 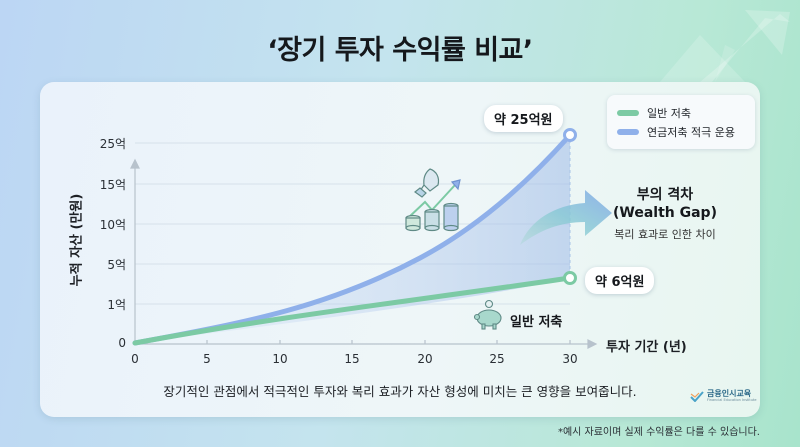 What do you see at coordinates (352, 359) in the screenshot?
I see `x-tick-15: 15` at bounding box center [352, 359].